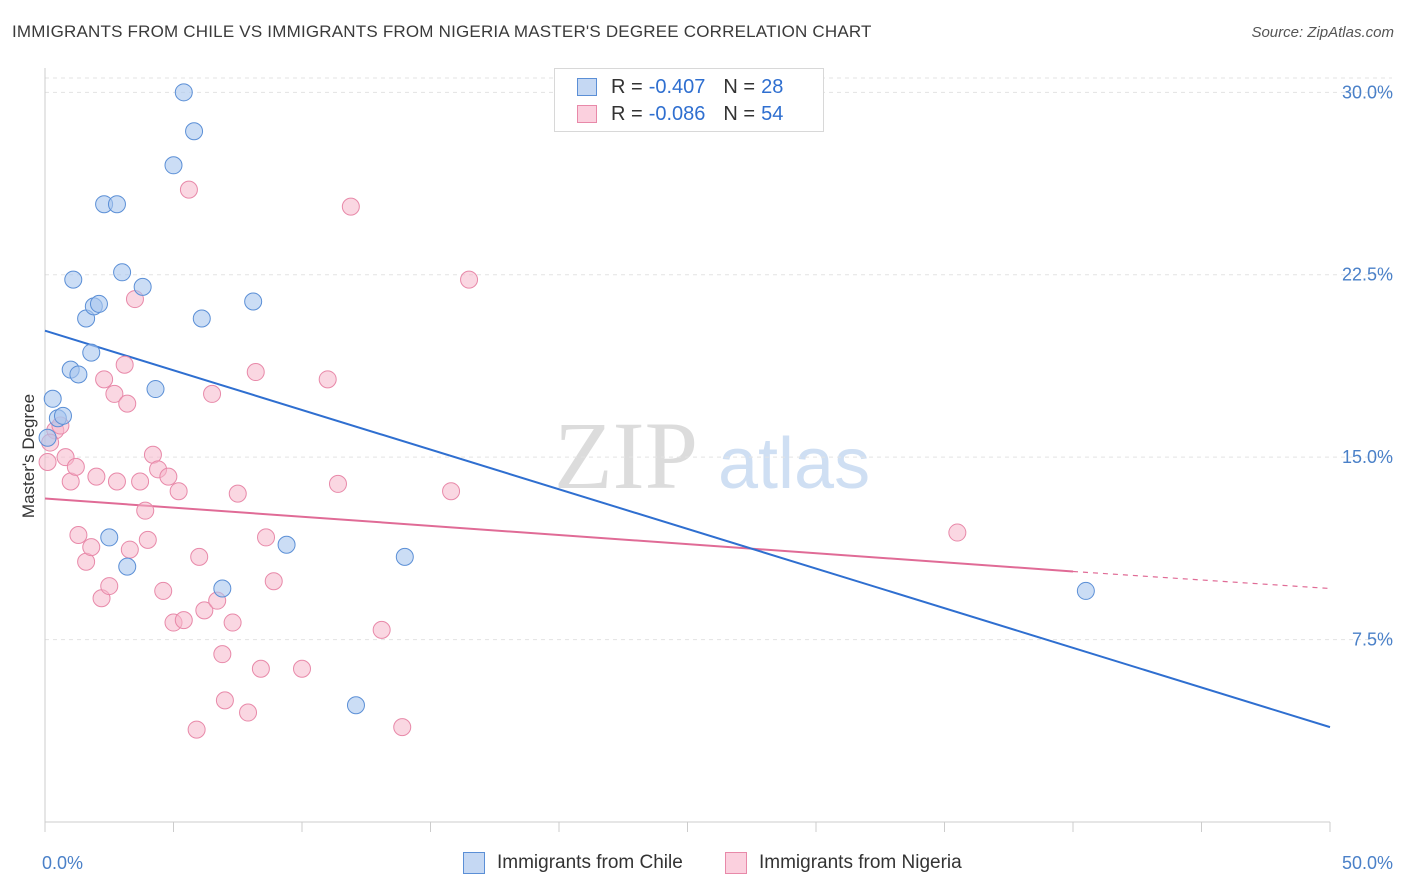  What do you see at coordinates (689, 100) in the screenshot?
I see `stats-legend: R = -0.407 N = 28 R = -0.086 N = 54` at bounding box center [689, 100].